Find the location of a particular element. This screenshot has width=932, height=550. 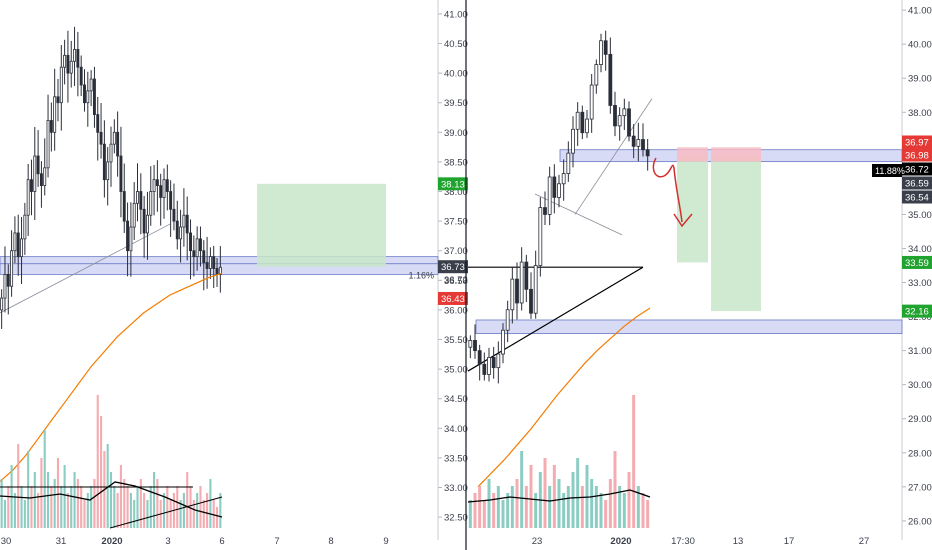

x-tick-label: 9 is located at coordinates (385, 541).